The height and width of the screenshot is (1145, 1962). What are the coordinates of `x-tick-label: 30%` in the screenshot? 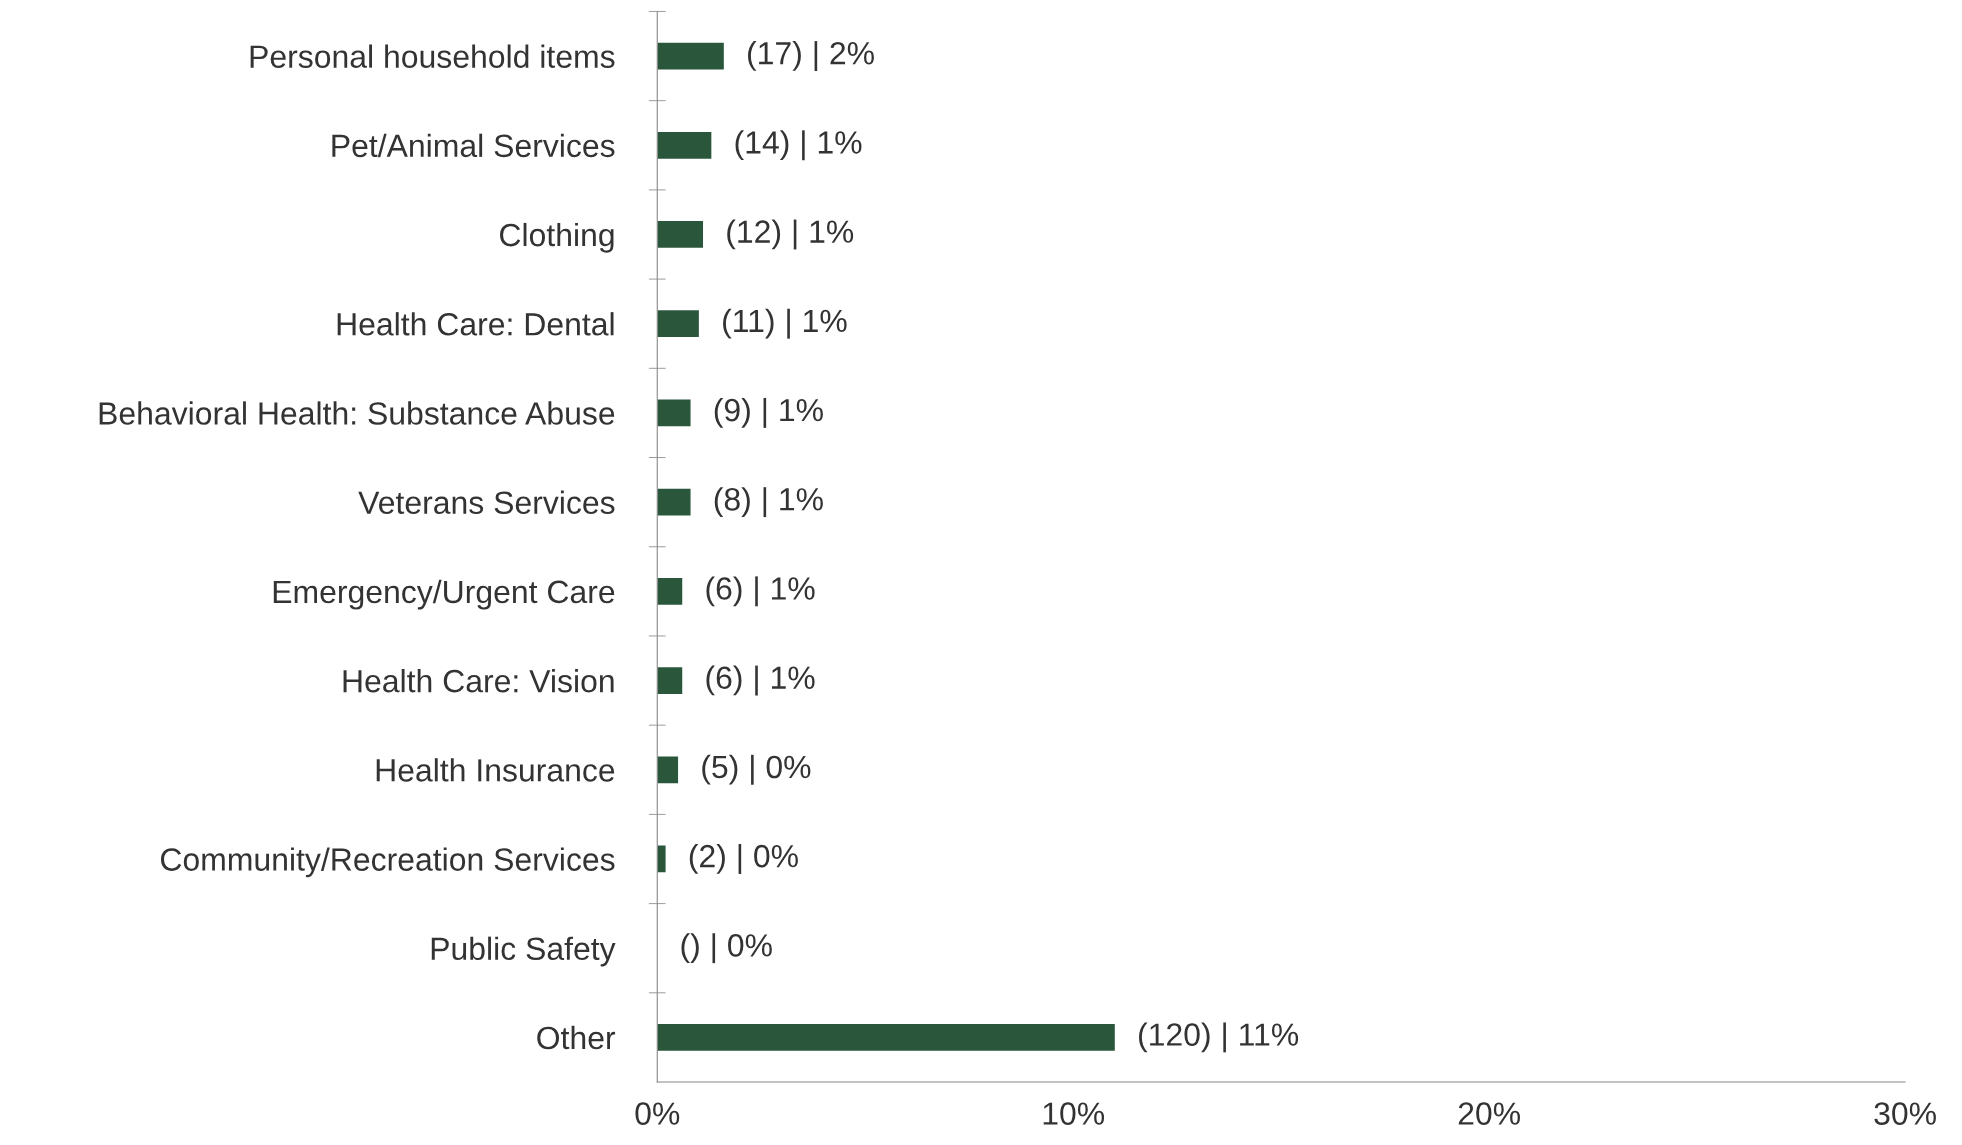 It's located at (1905, 1113).